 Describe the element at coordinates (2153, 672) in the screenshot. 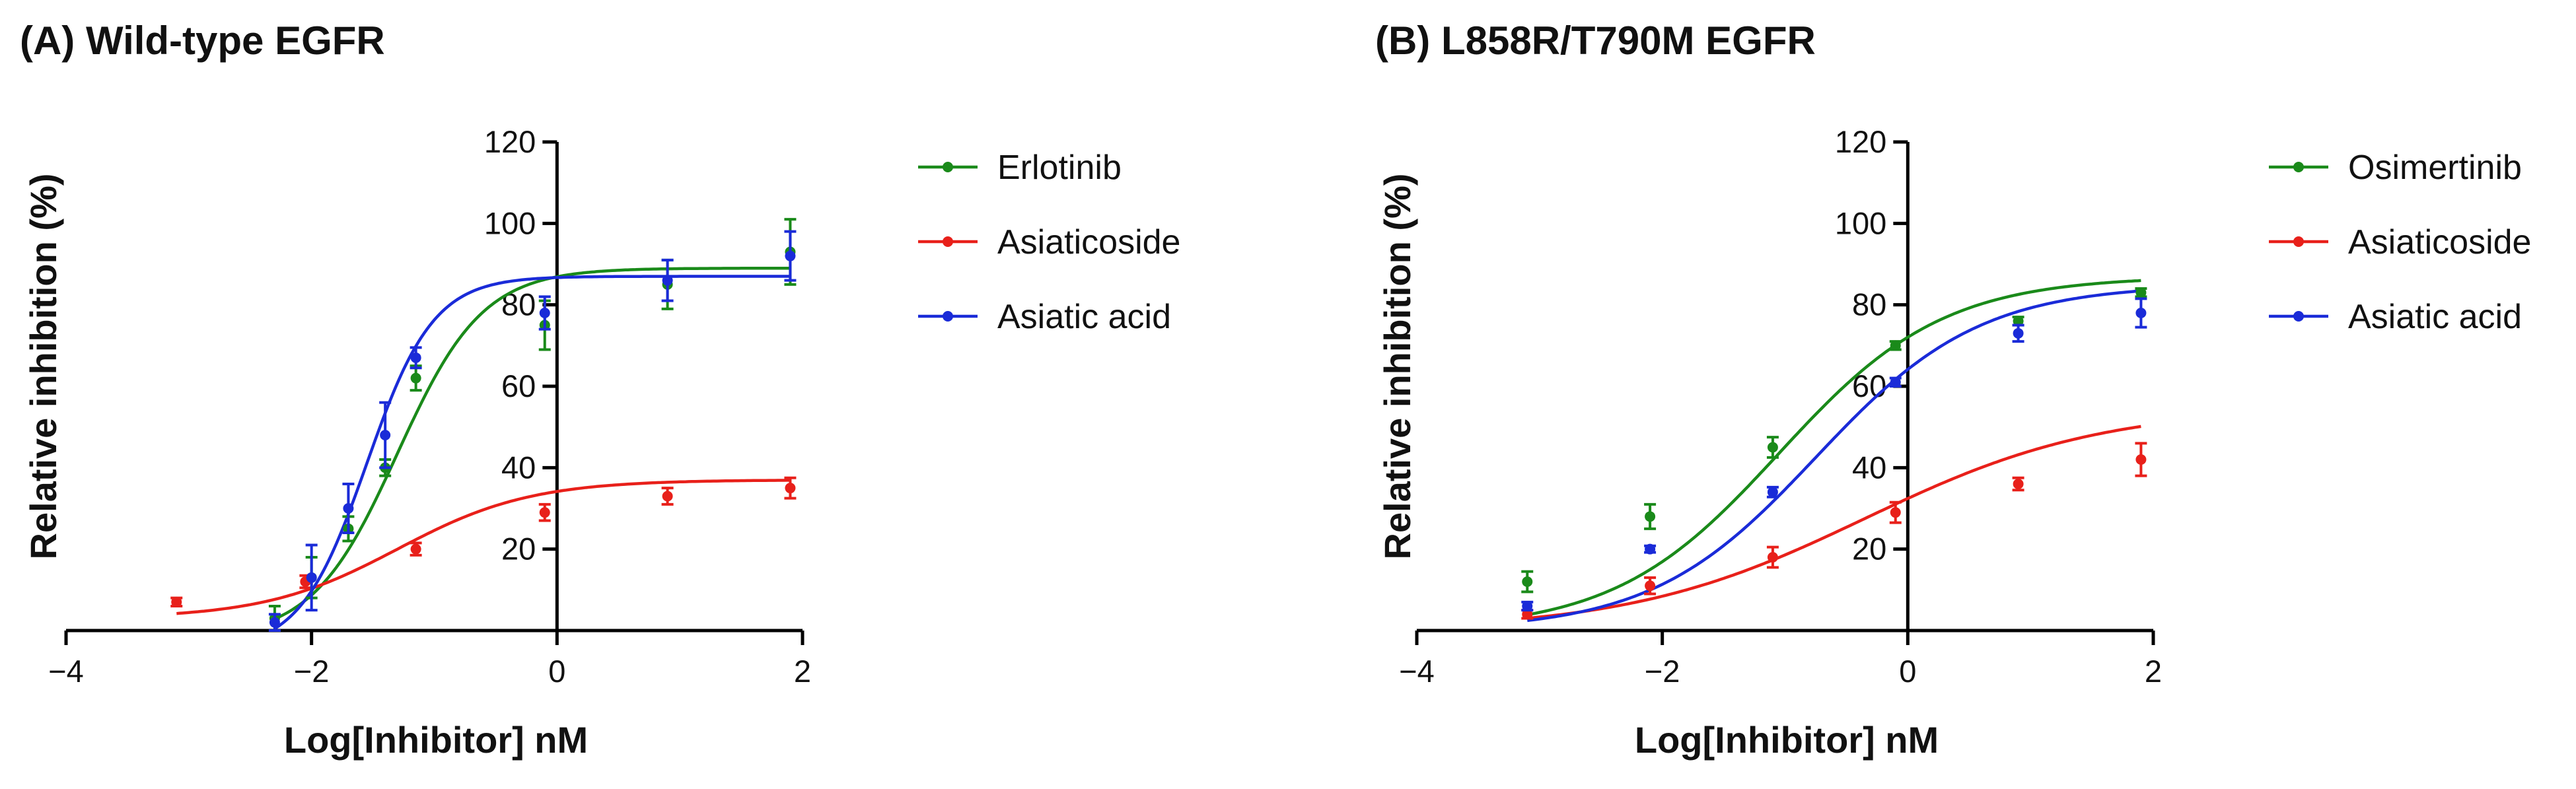

I see `panel-b-x-tick-label: 2` at that location.